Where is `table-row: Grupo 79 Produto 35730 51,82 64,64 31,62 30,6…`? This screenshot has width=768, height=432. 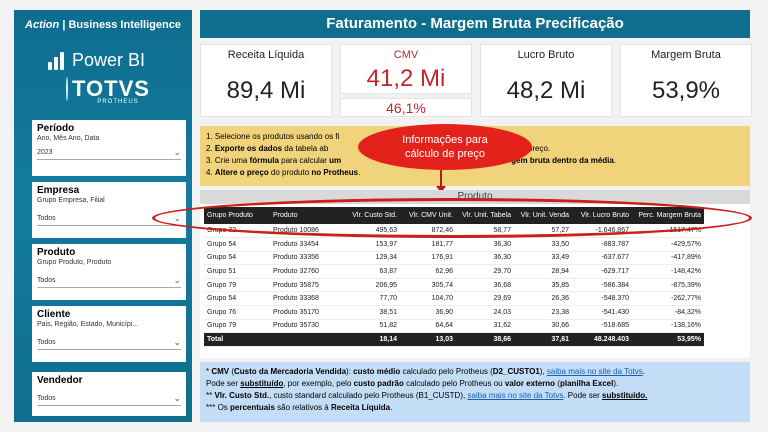
table-row: Grupo 79 Produto 35730 51,82 64,64 31,62 30,6… is located at coordinates (454, 326).